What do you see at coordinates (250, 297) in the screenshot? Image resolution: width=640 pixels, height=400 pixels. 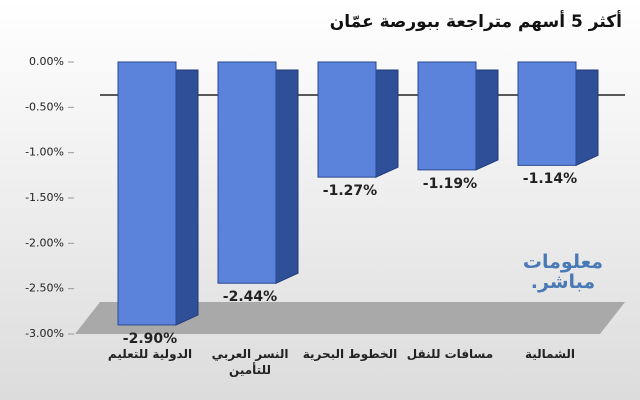 I see `data-label: -2.44%` at bounding box center [250, 297].